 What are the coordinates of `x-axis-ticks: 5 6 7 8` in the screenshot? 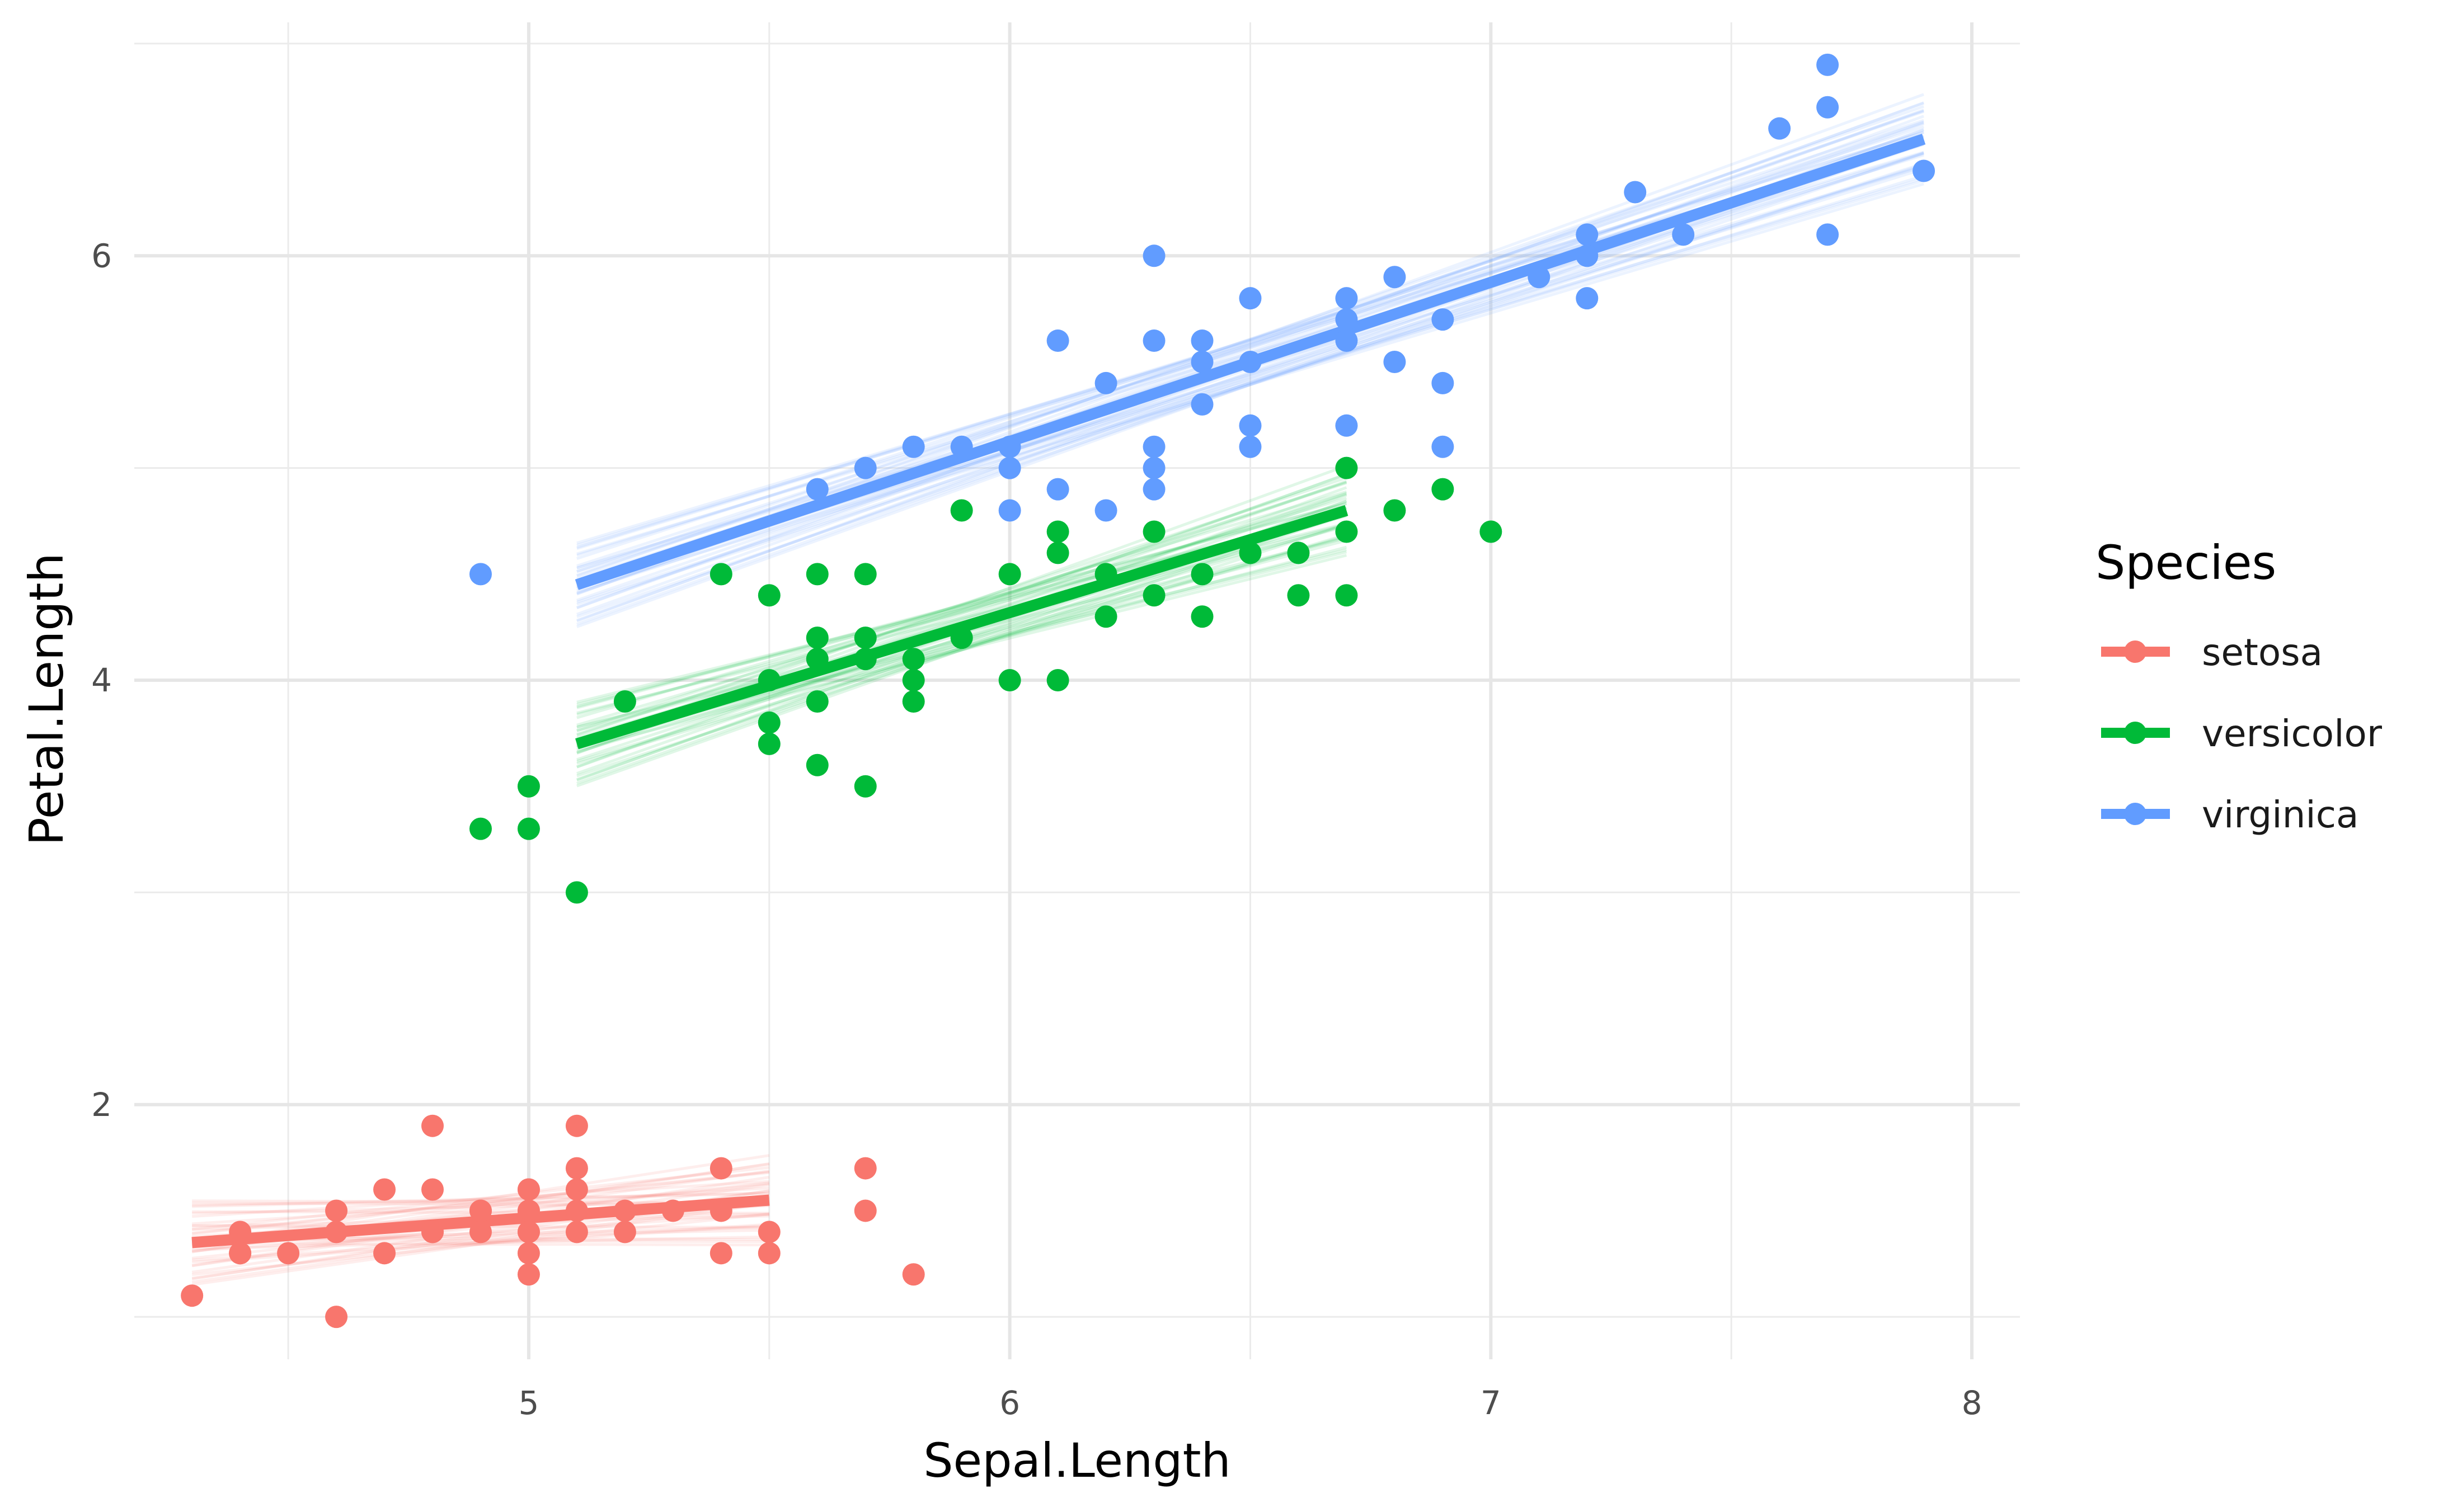 It's located at (1250, 1403).